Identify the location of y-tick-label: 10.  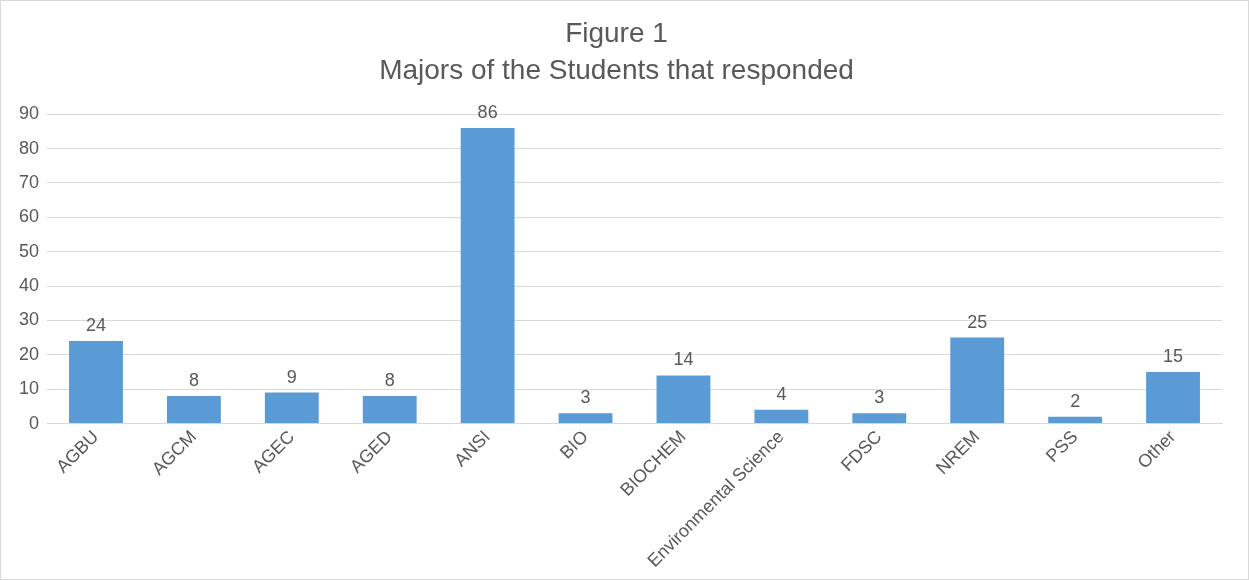
(29, 388).